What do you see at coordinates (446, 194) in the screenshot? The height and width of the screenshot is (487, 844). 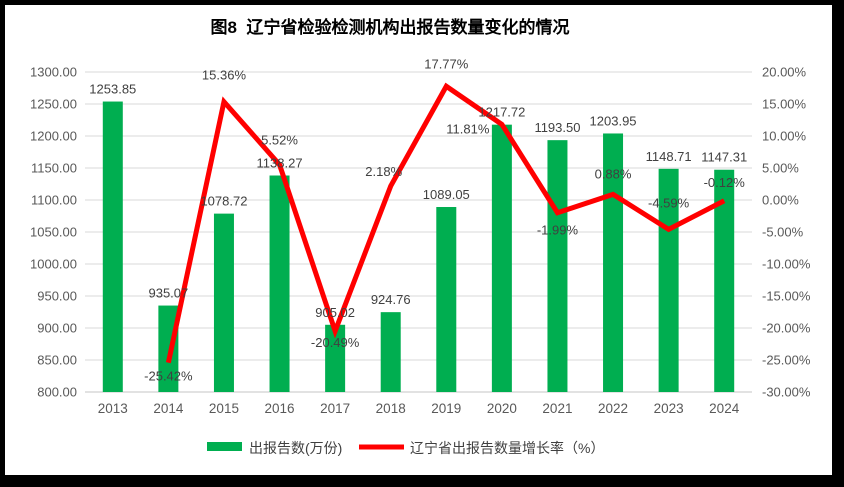 I see `bar-value-label-2019: 1089.05` at bounding box center [446, 194].